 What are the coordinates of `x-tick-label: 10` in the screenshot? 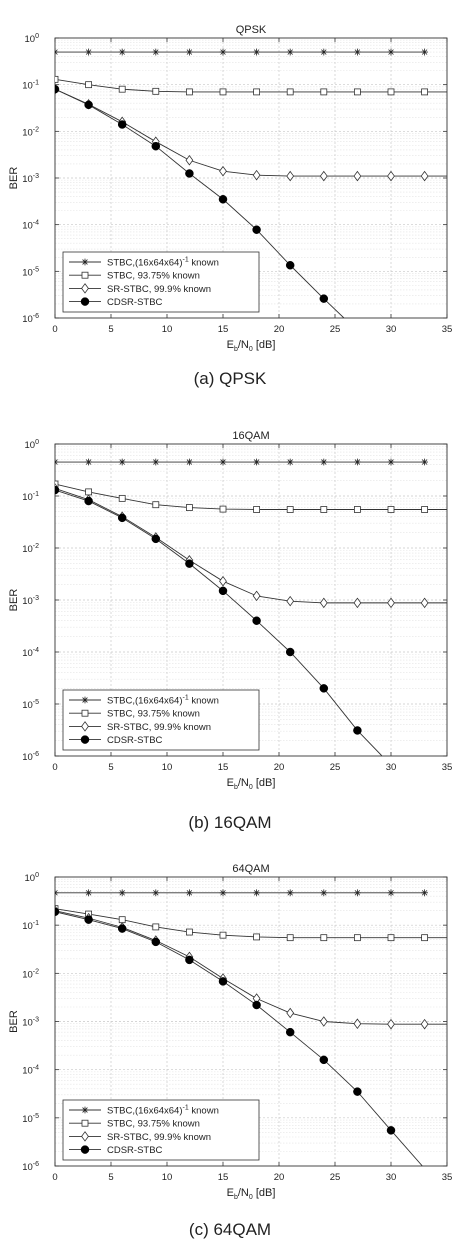 It's located at (167, 767).